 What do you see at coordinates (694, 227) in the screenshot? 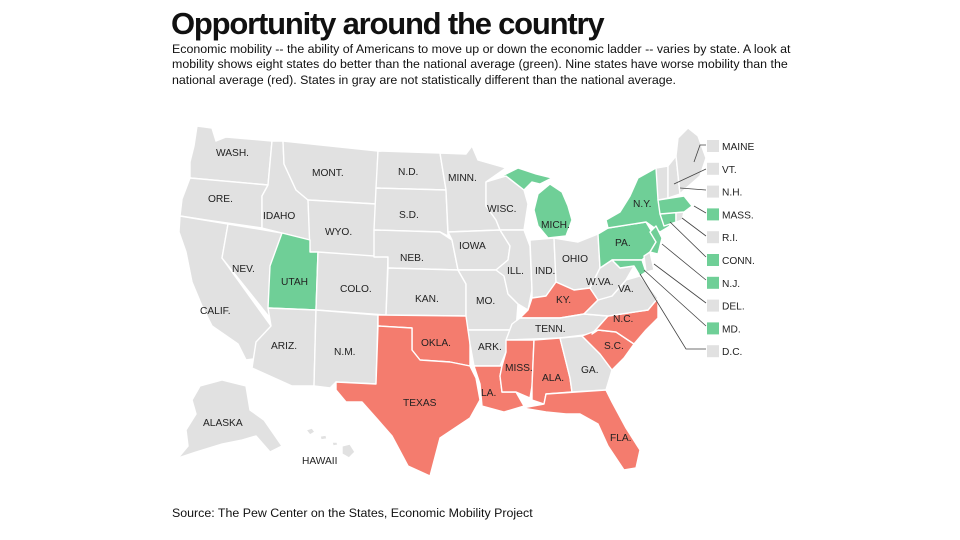
I see `leader-ri` at bounding box center [694, 227].